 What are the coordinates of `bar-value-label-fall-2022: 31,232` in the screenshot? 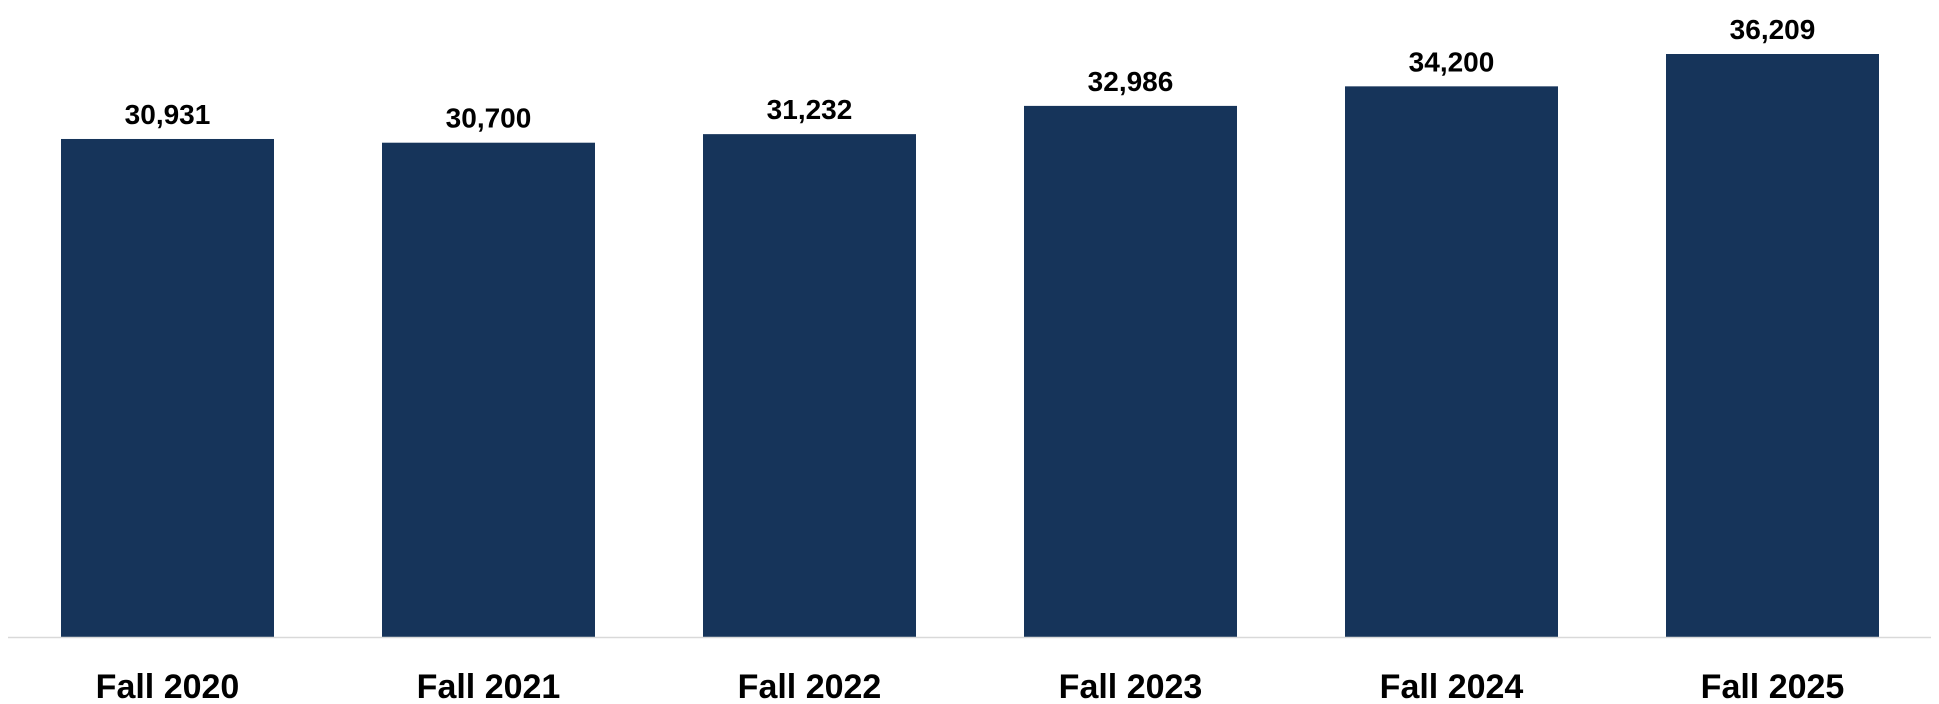 It's located at (810, 109).